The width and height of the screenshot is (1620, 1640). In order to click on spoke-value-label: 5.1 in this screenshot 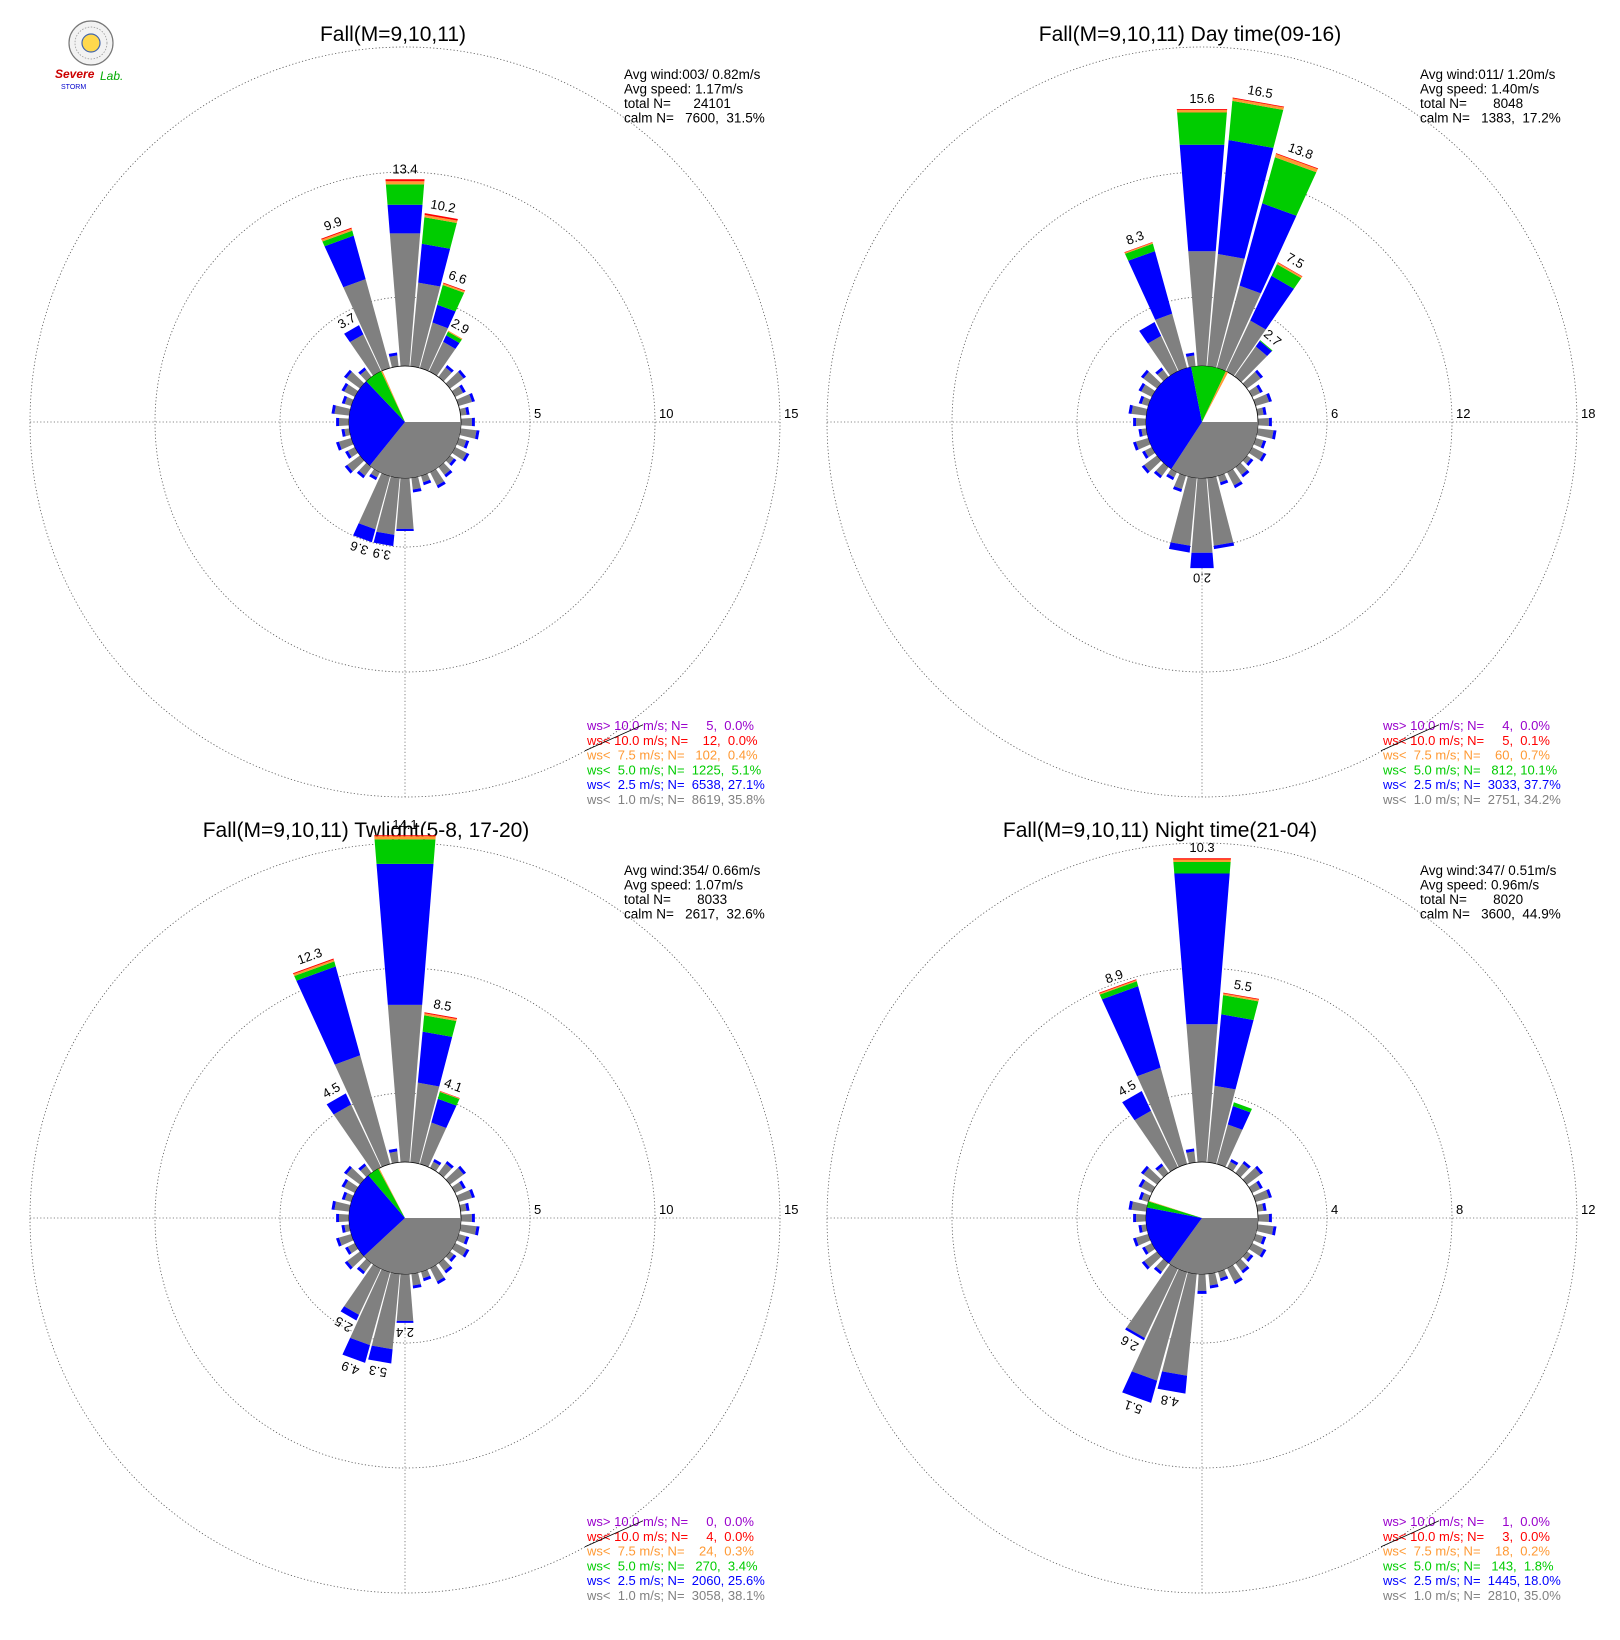, I will do `click(1133, 1407)`.